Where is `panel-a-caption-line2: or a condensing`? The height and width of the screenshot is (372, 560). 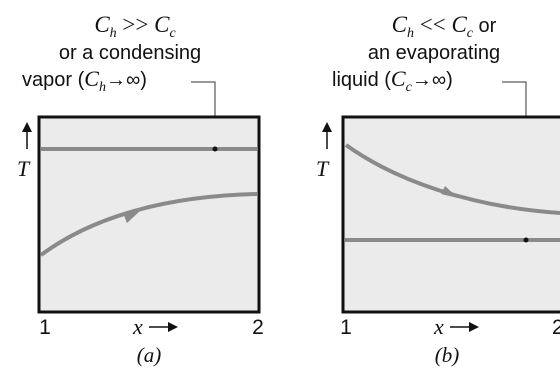 panel-a-caption-line2: or a condensing is located at coordinates (130, 53).